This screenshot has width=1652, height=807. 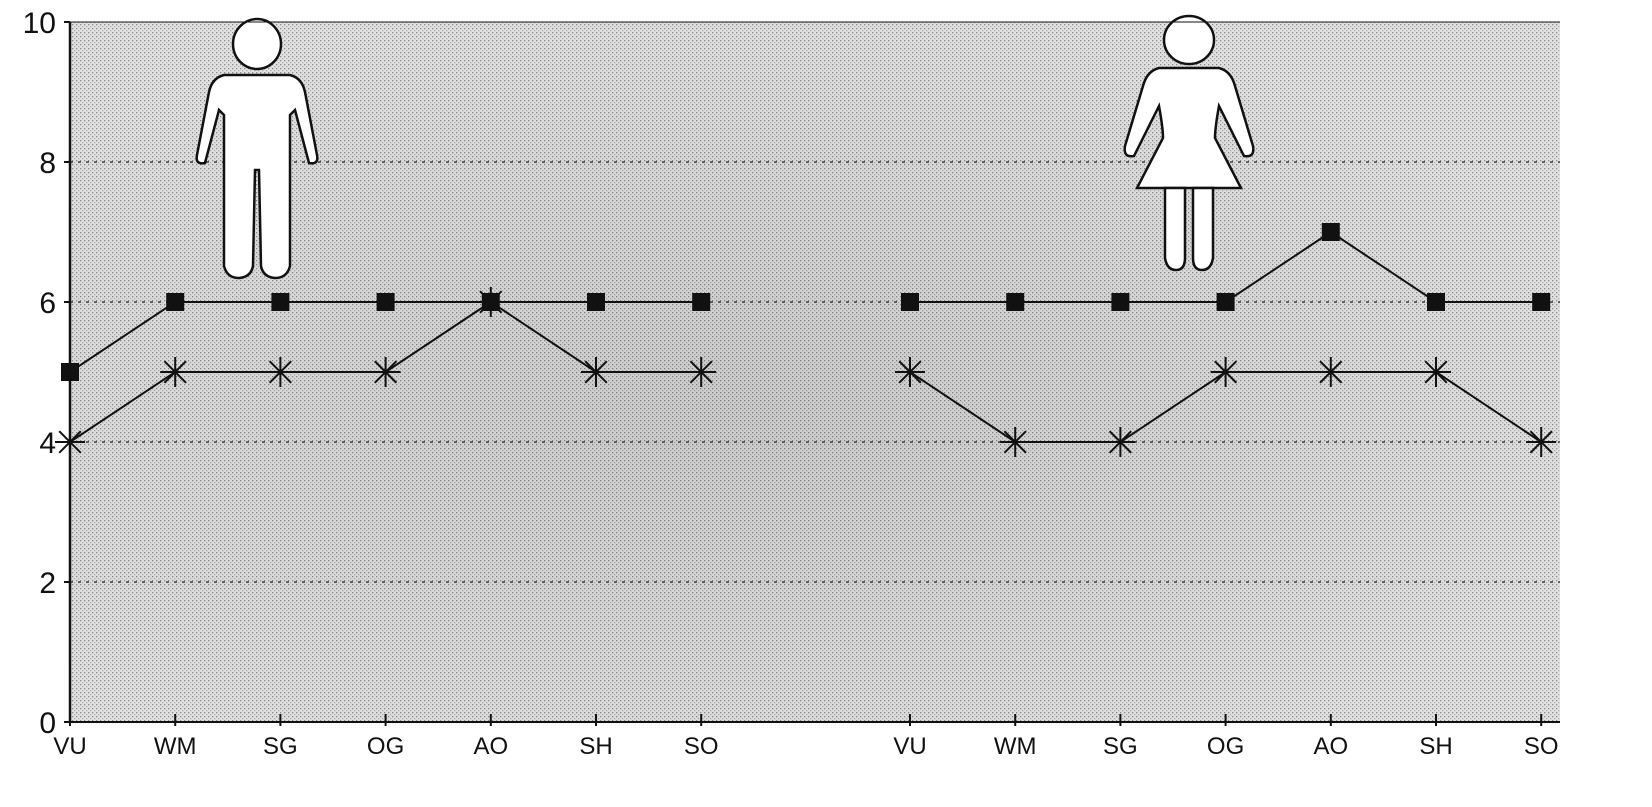 What do you see at coordinates (47, 583) in the screenshot?
I see `y-tick-label: 2` at bounding box center [47, 583].